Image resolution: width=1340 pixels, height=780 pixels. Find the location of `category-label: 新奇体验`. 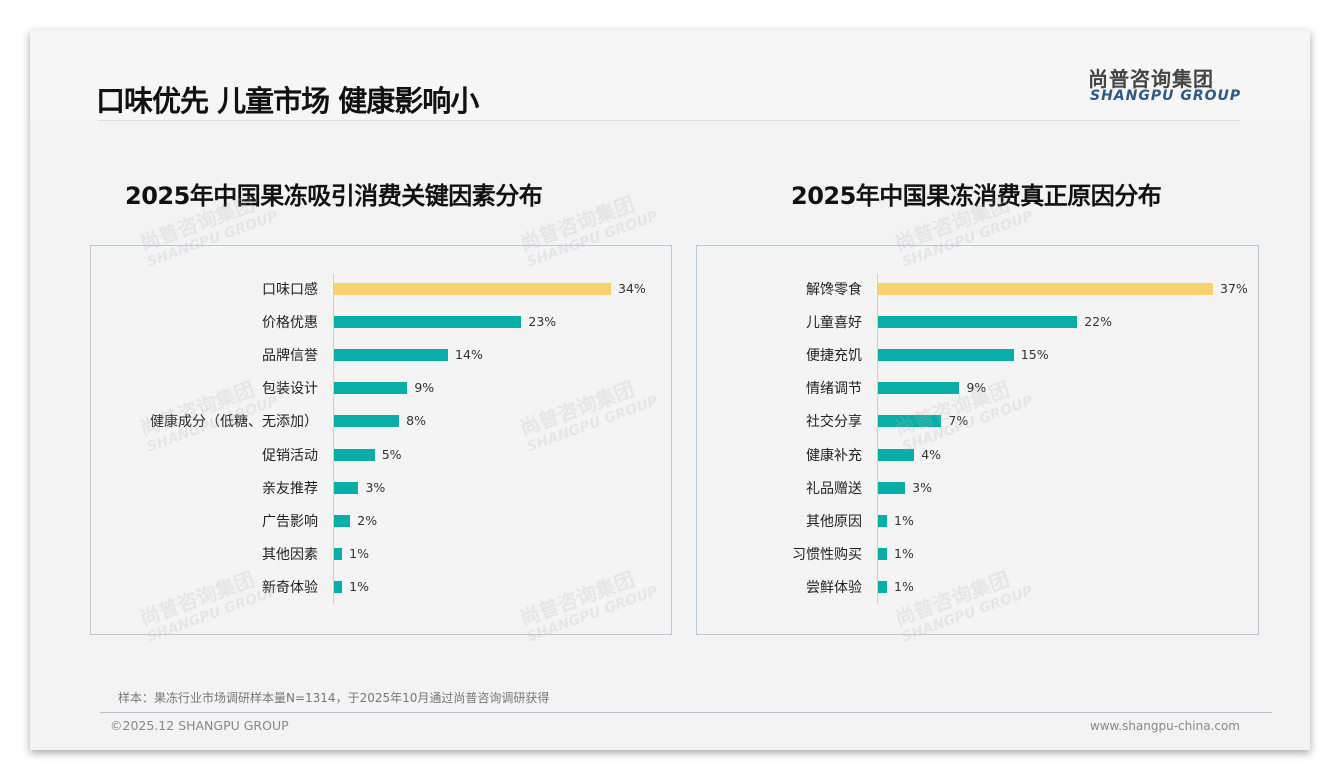

category-label: 新奇体验 is located at coordinates (290, 587).